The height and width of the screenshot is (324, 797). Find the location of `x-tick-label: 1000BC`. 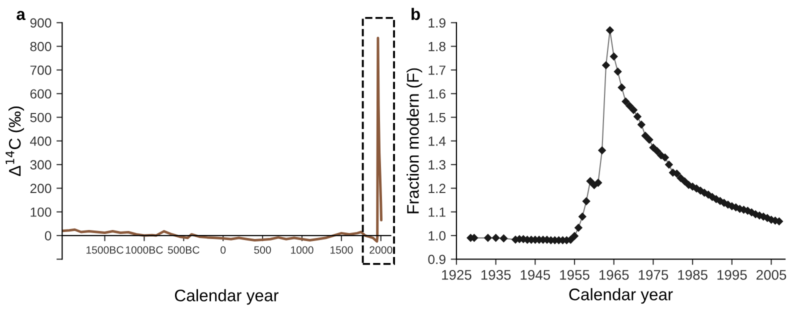

x-tick-label: 1000BC is located at coordinates (144, 250).